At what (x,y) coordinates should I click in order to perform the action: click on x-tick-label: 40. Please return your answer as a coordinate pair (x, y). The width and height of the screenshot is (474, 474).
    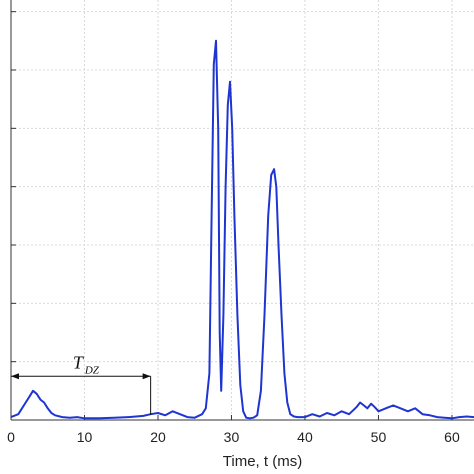
    Looking at the image, I should click on (305, 437).